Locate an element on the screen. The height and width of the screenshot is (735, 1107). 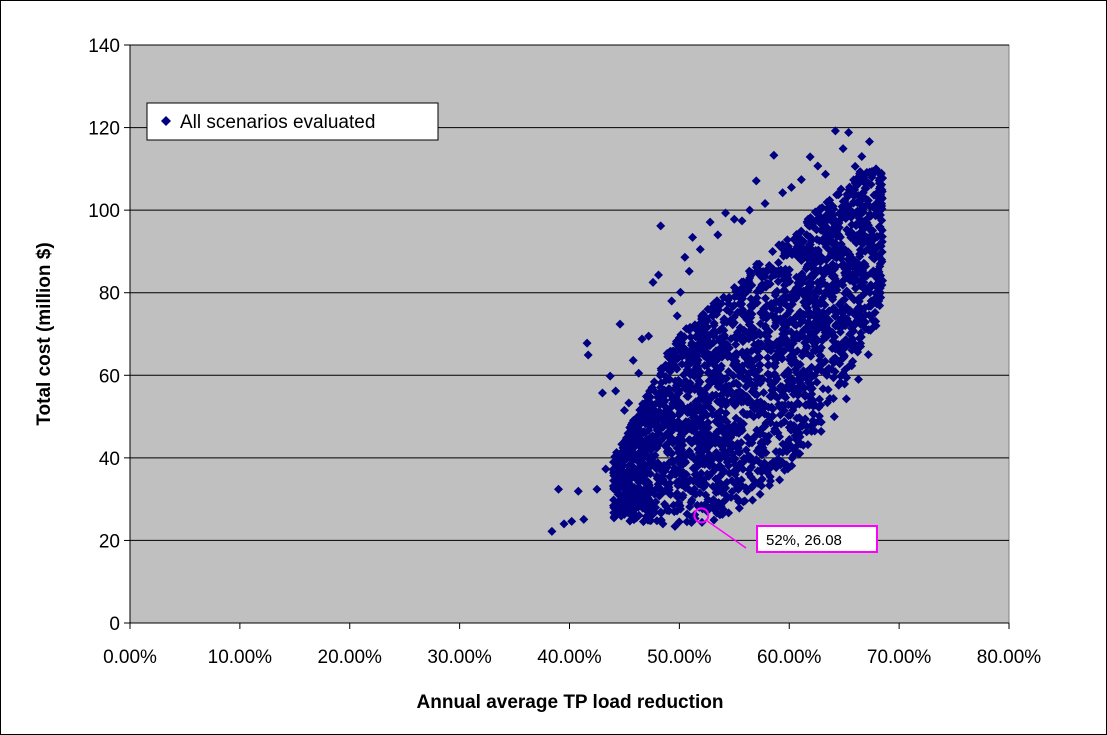
legend-marker-diamond-icon is located at coordinates (166, 121).